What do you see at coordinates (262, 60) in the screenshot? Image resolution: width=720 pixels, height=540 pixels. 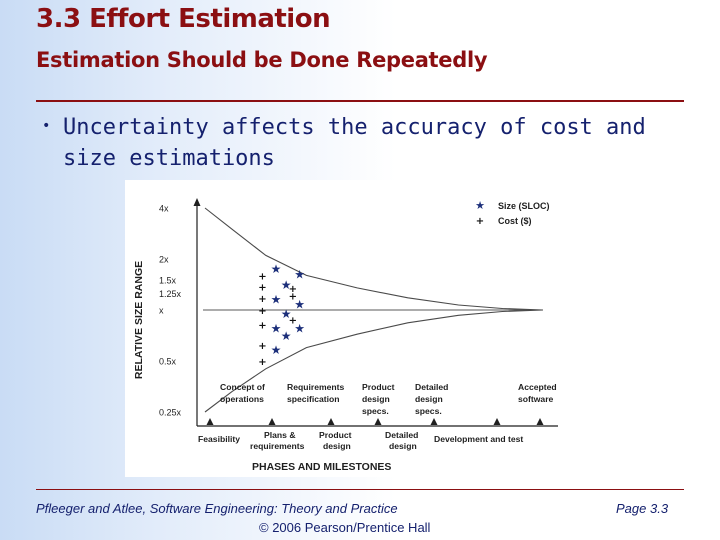 I see `slide-subtitle: Estimation Should be Done Repeatedly` at bounding box center [262, 60].